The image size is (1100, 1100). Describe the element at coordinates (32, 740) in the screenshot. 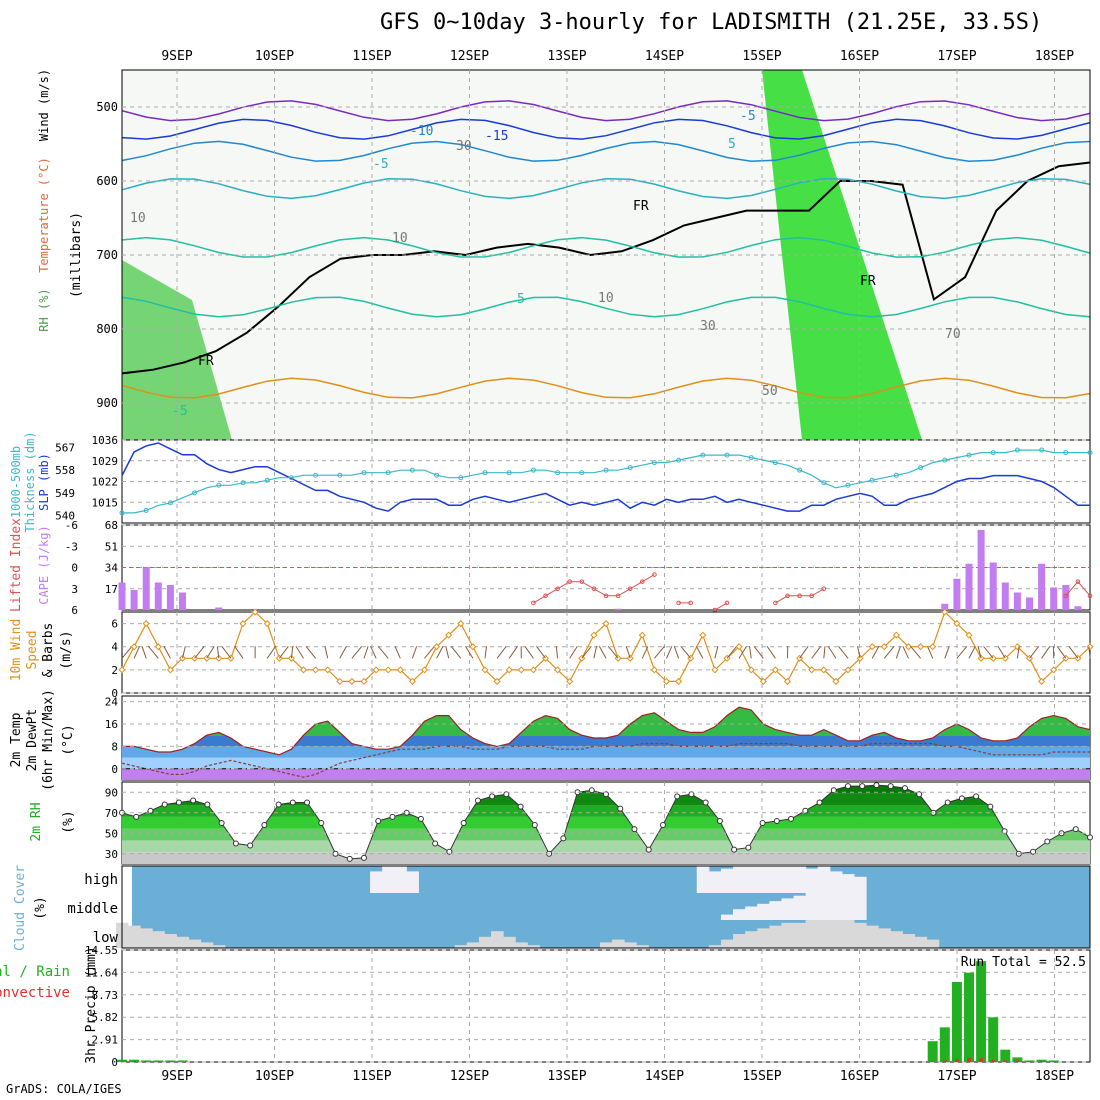

I see `temp-label-2: 2m DewPt` at that location.